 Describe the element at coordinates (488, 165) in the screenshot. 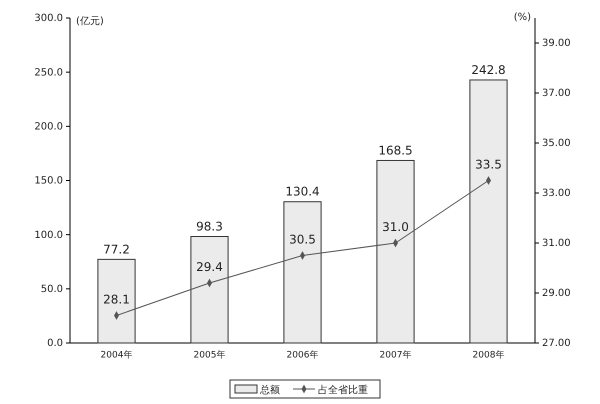

I see `data-label: 33.5` at that location.